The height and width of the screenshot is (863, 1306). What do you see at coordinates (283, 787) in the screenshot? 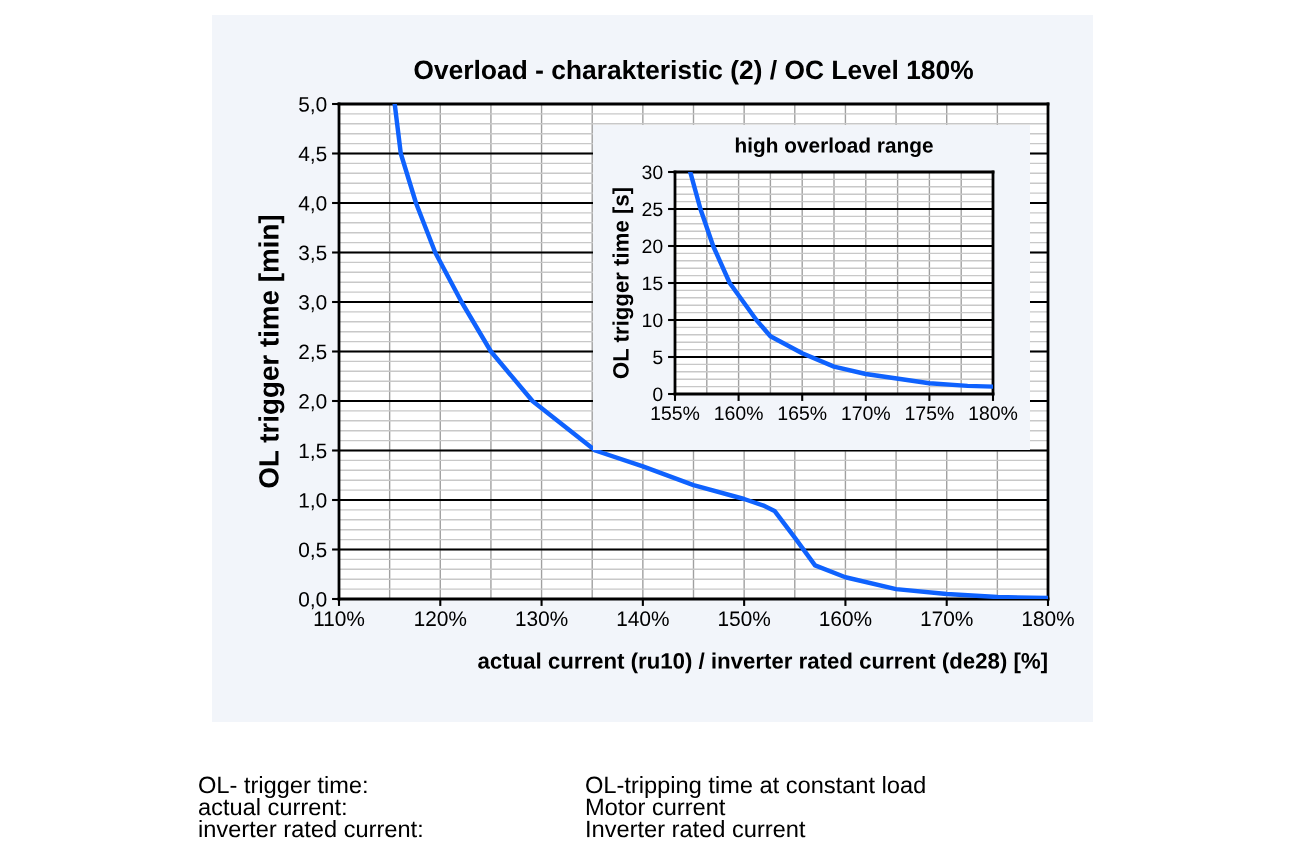
I see `text: OL- trigger time:` at bounding box center [283, 787].